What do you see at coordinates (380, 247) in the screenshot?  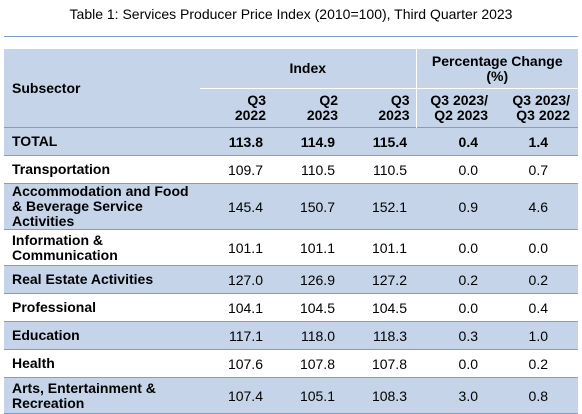 I see `cell-q3-2023: 101.1` at bounding box center [380, 247].